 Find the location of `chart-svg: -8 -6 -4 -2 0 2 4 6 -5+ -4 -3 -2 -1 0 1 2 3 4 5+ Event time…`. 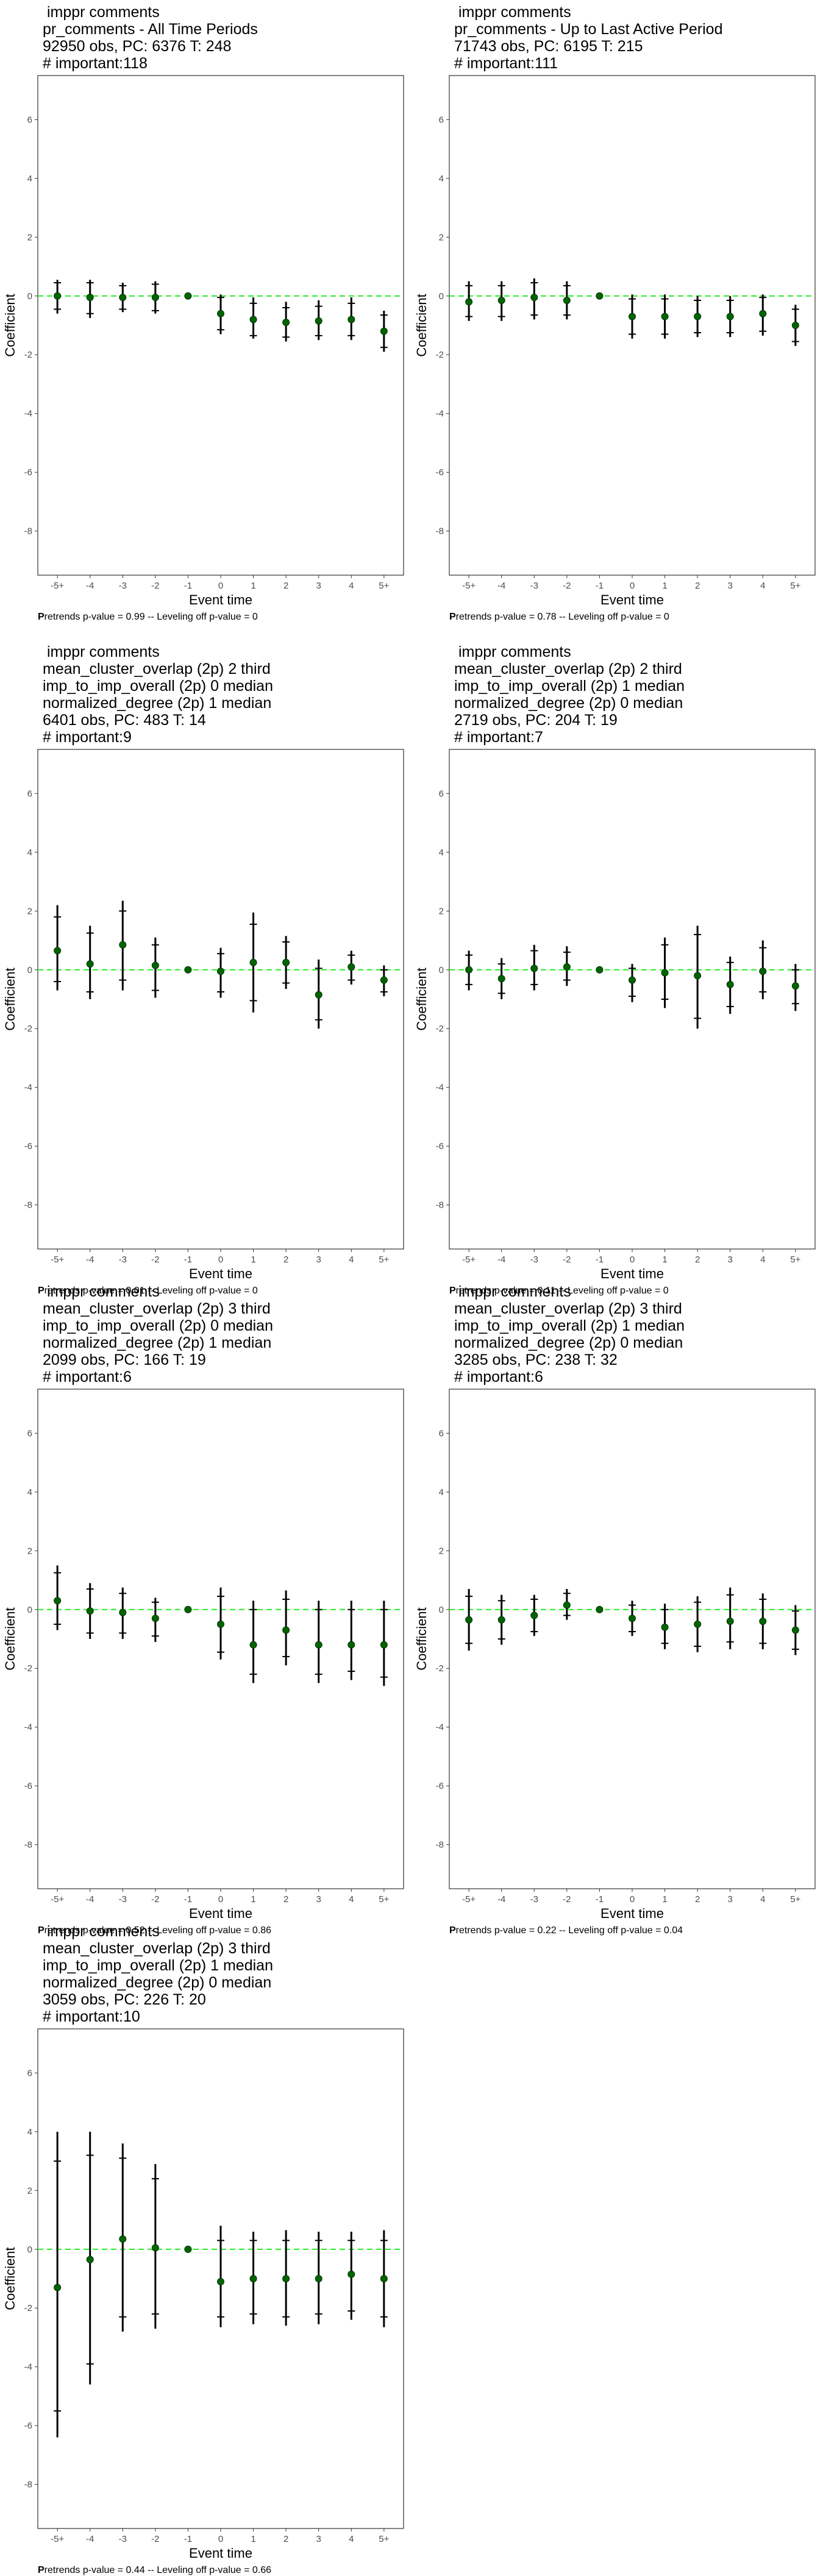

chart-svg: -8 -6 -4 -2 0 2 4 6 -5+ -4 -3 -2 -1 0 1 2 3 4 5+ Event time… is located at coordinates (615, 341).